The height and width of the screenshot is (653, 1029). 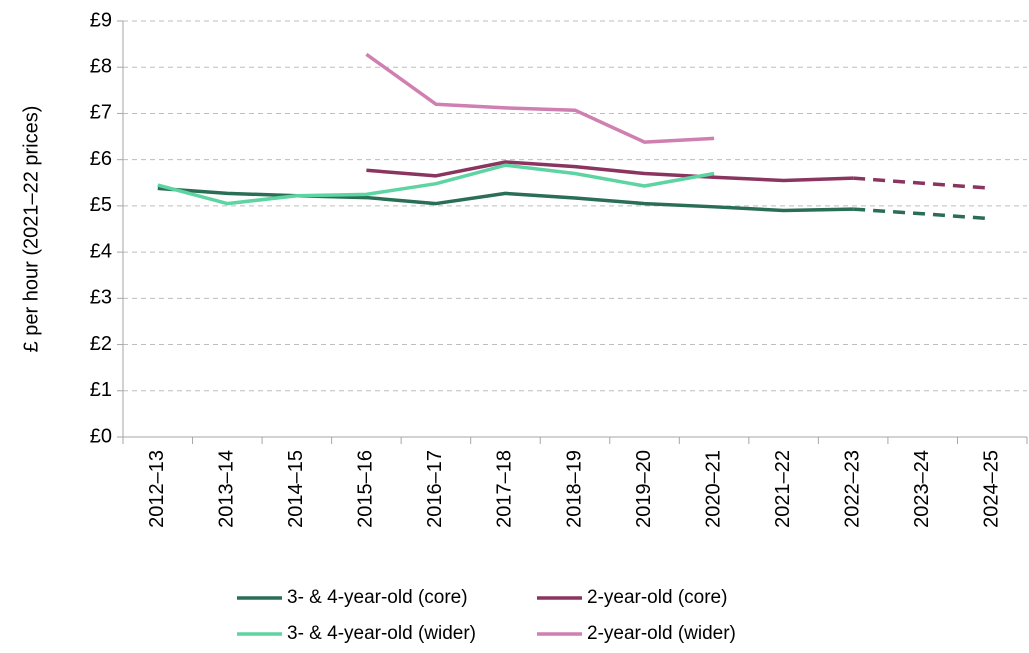 I want to click on legend-label: 2-year-old (wider), so click(x=661, y=633).